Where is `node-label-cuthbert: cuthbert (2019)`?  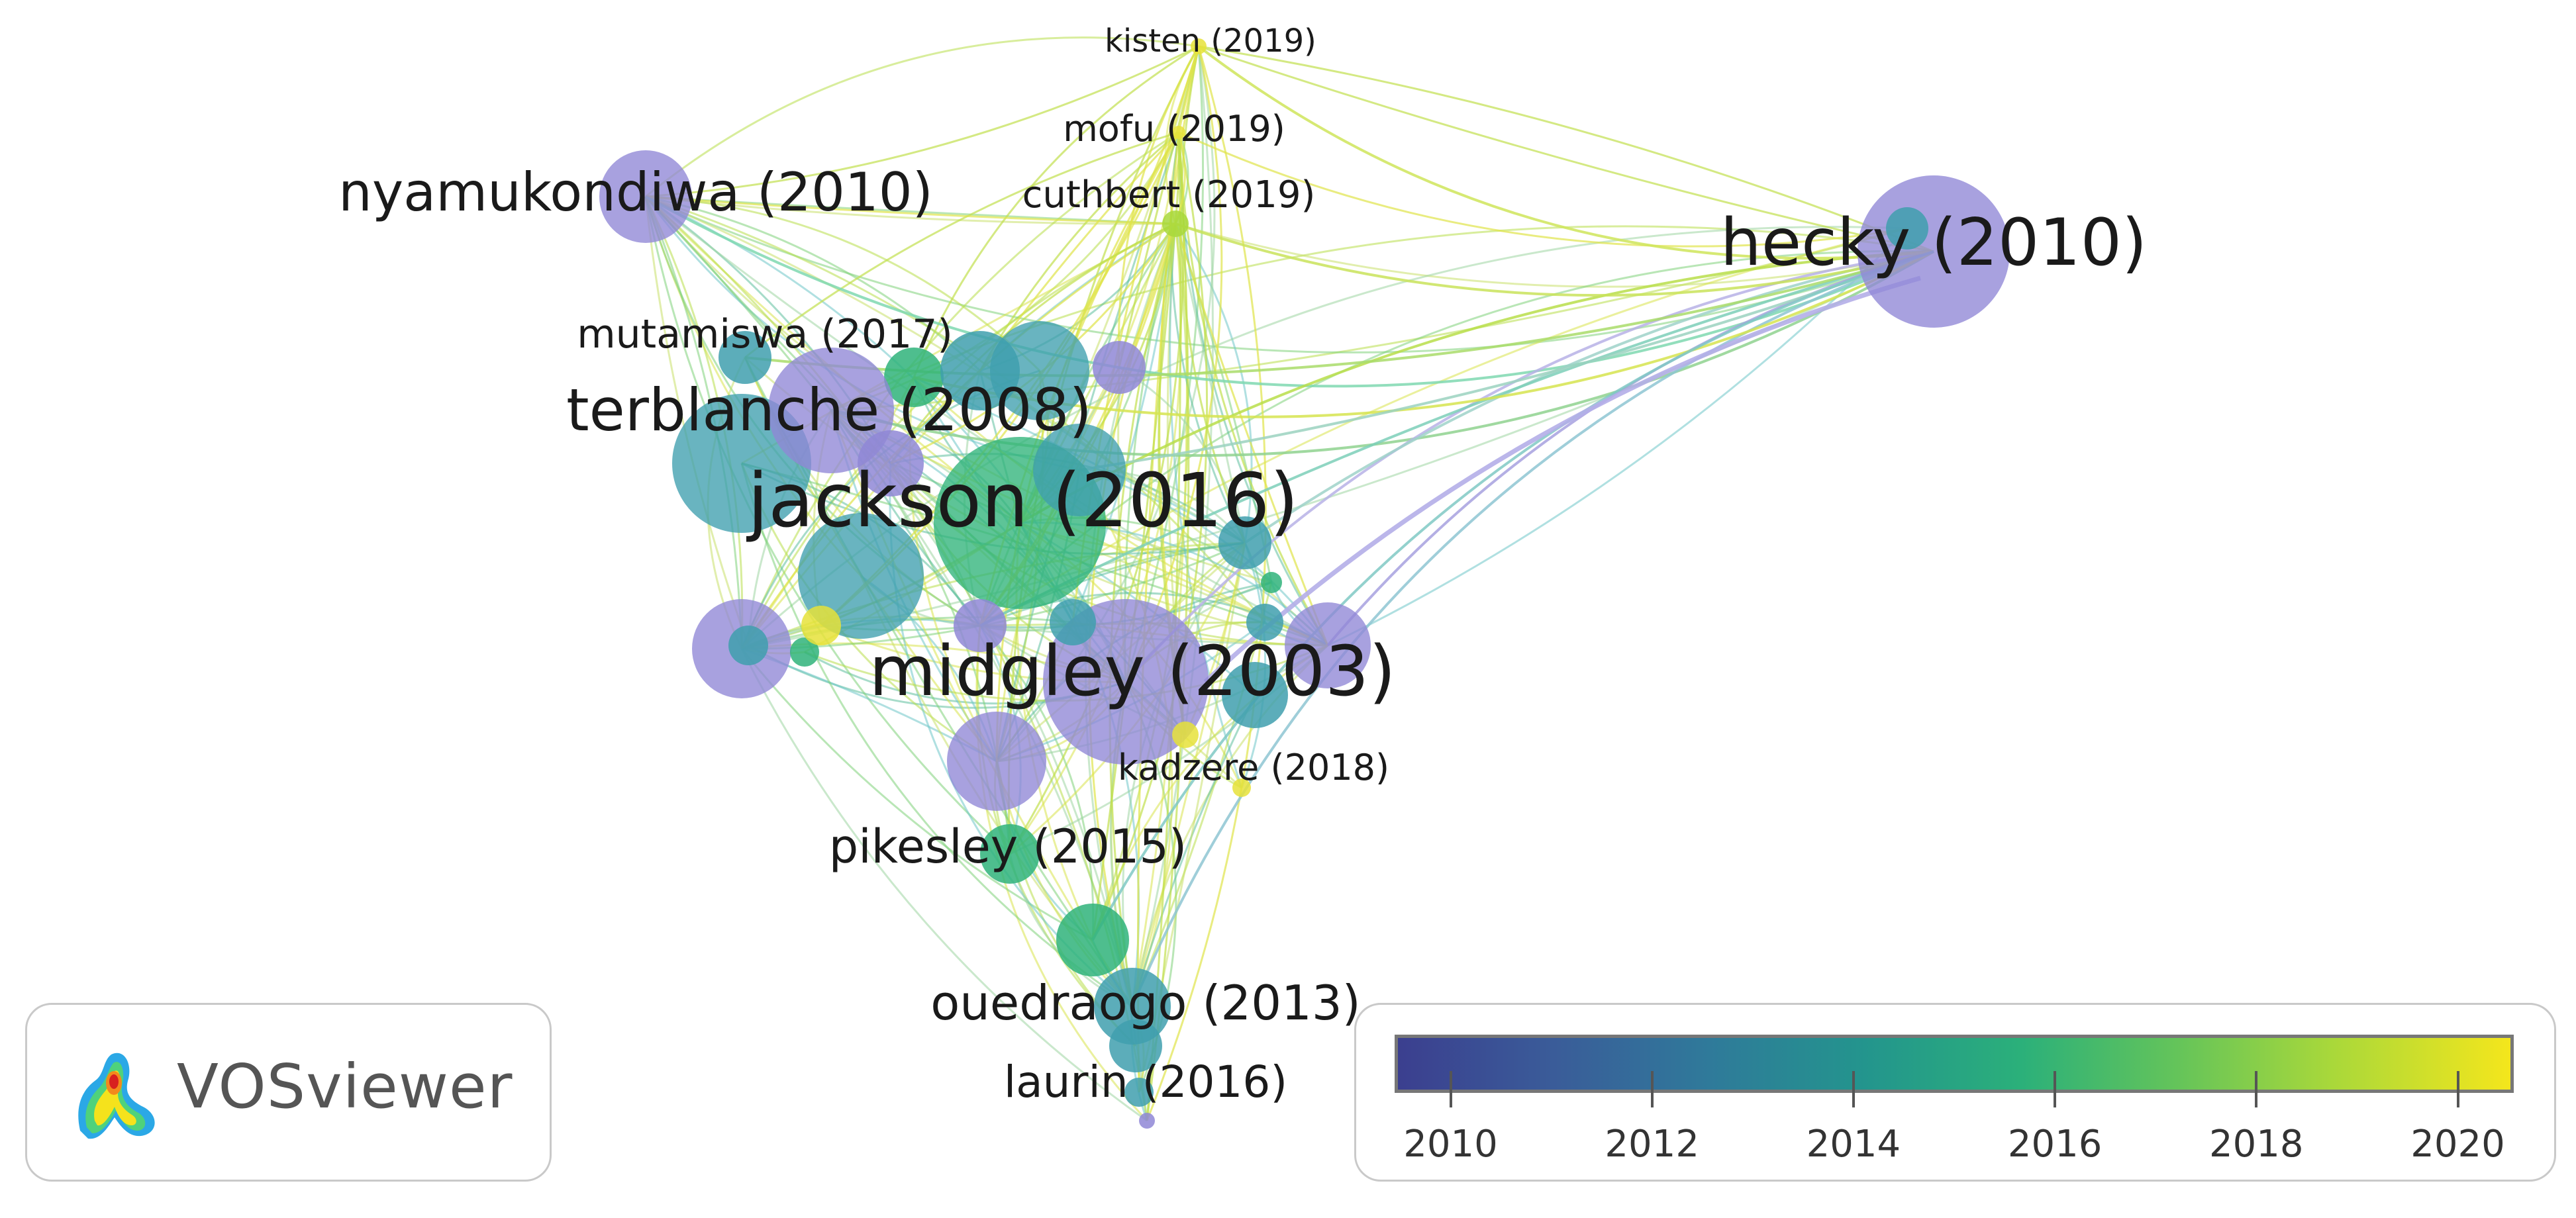
node-label-cuthbert: cuthbert (2019) is located at coordinates (1169, 194).